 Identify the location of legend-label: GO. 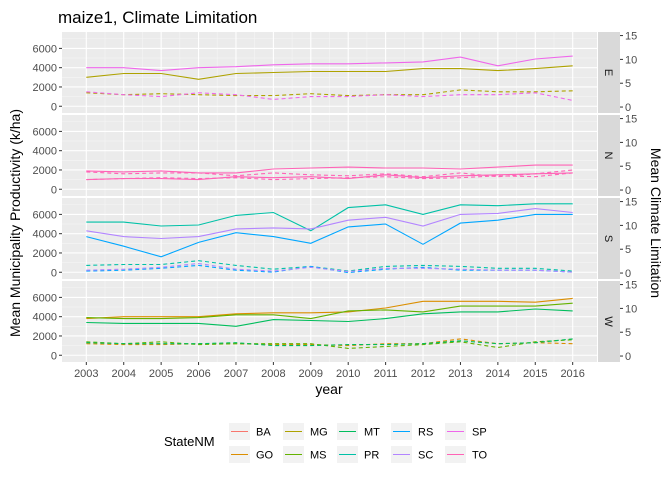
(265, 456).